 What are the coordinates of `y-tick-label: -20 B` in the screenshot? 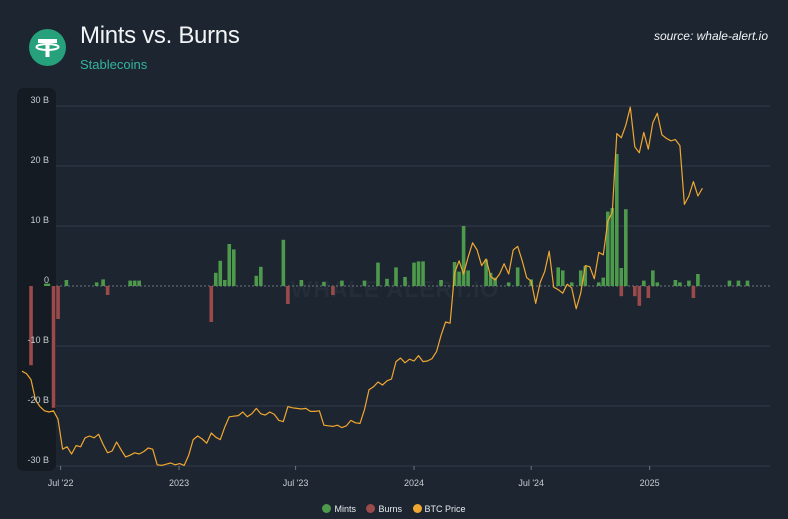 It's located at (38, 400).